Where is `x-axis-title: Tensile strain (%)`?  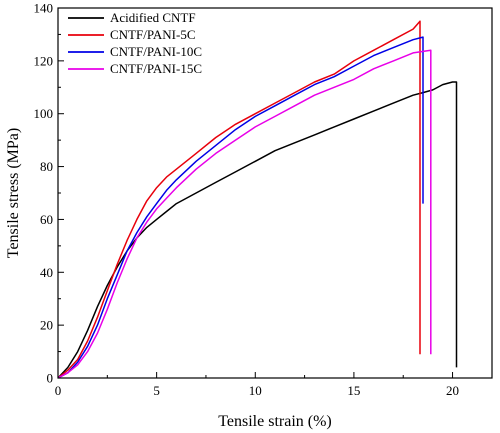
x-axis-title: Tensile strain (%) is located at coordinates (275, 421).